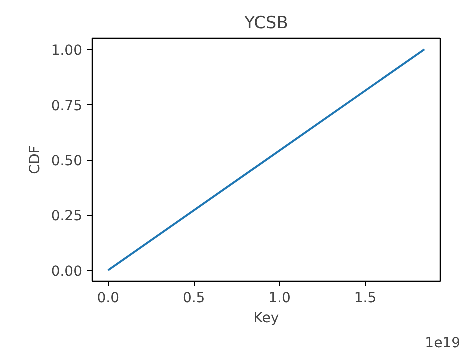 Image resolution: width=476 pixels, height=352 pixels. What do you see at coordinates (35, 160) in the screenshot?
I see `y-axis-title: CDF` at bounding box center [35, 160].